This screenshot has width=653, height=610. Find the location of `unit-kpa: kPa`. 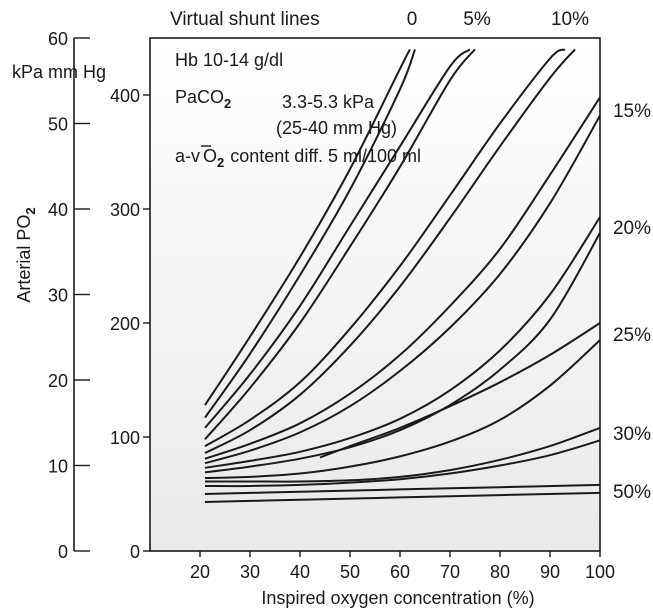

unit-kpa: kPa is located at coordinates (28, 72).